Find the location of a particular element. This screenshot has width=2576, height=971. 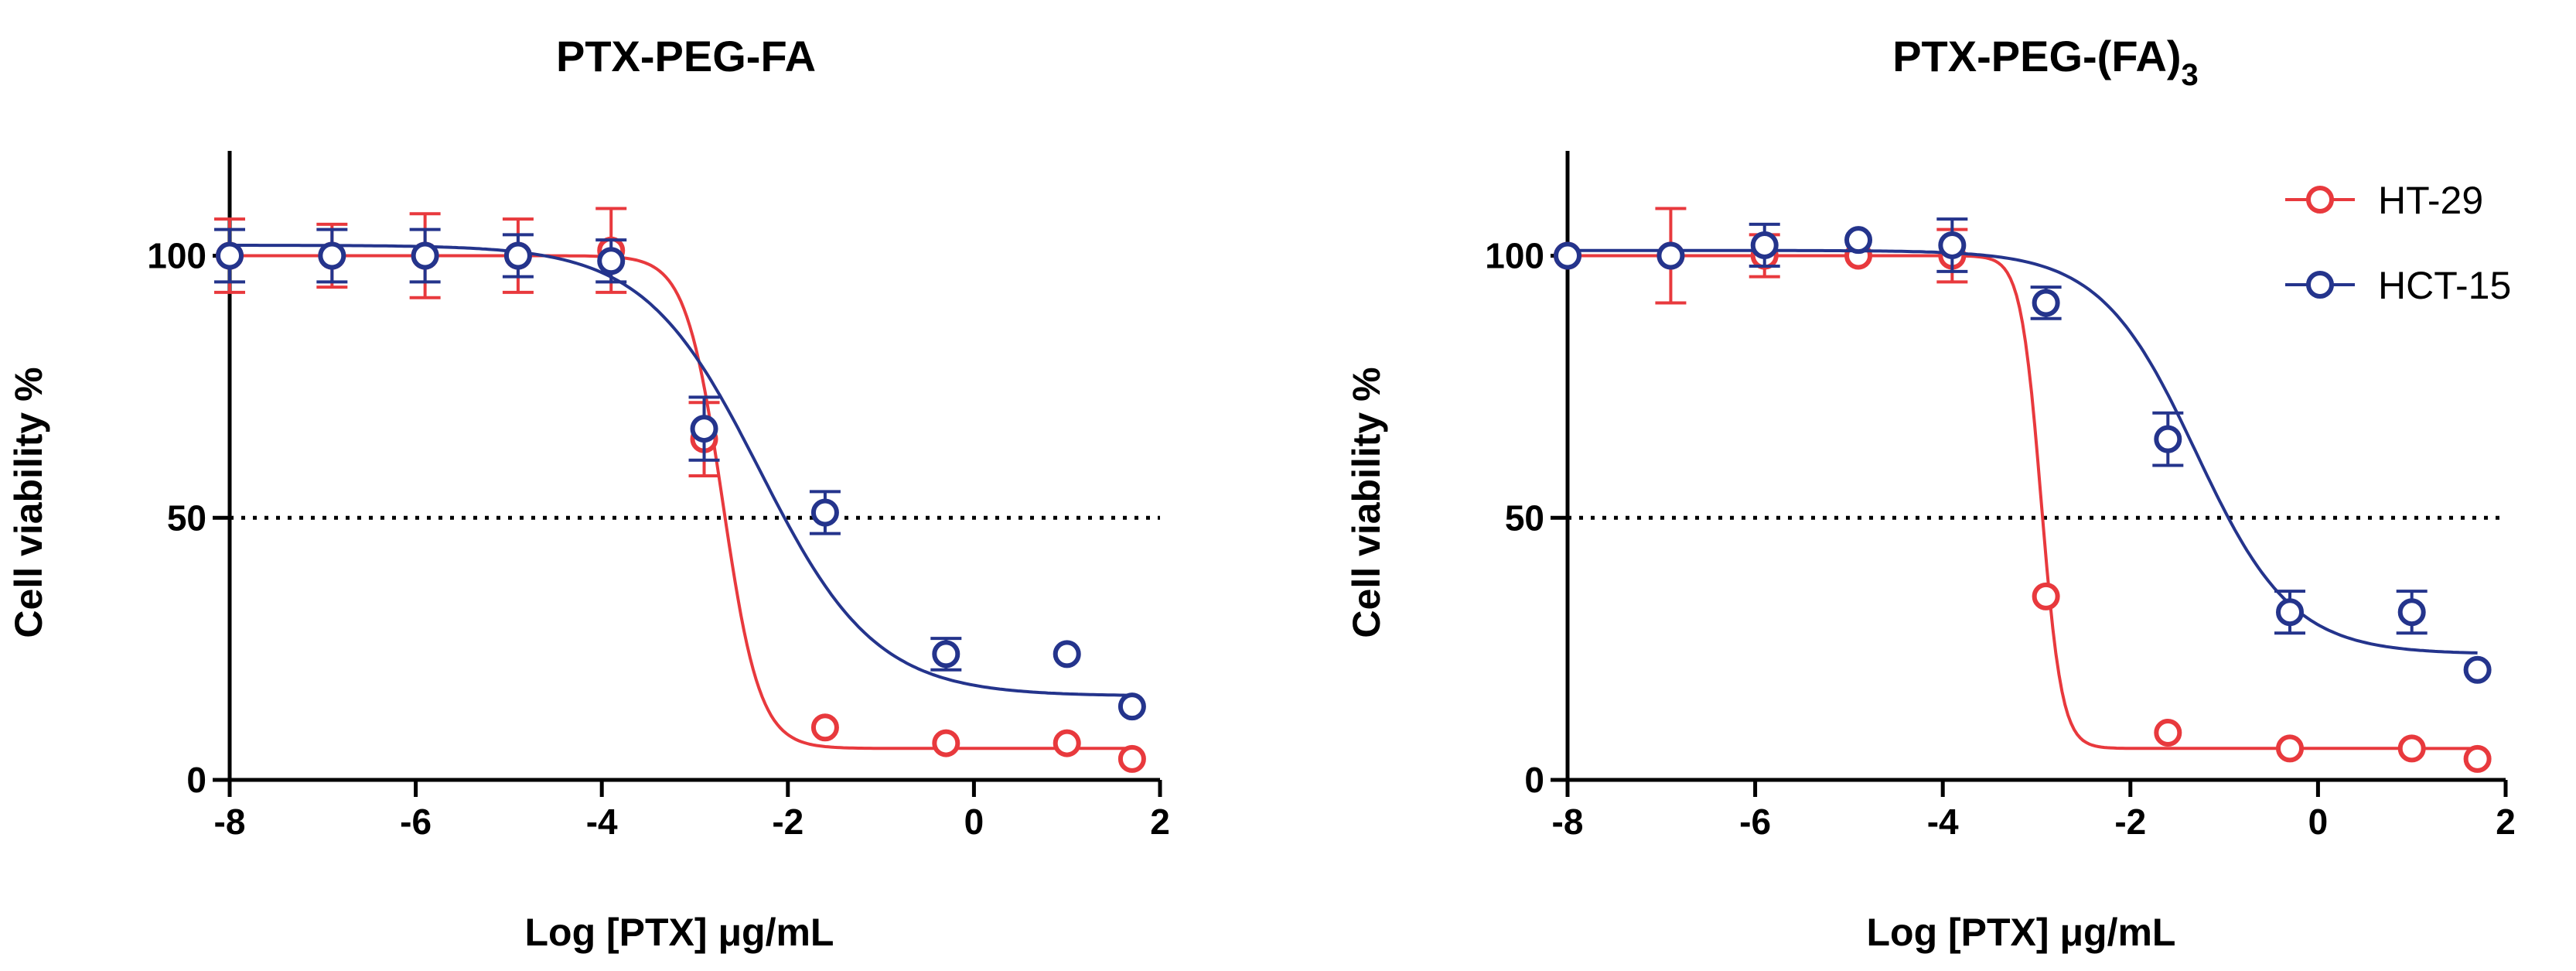

chart-title: PTX-PEG-(FA)3 is located at coordinates (2045, 62).